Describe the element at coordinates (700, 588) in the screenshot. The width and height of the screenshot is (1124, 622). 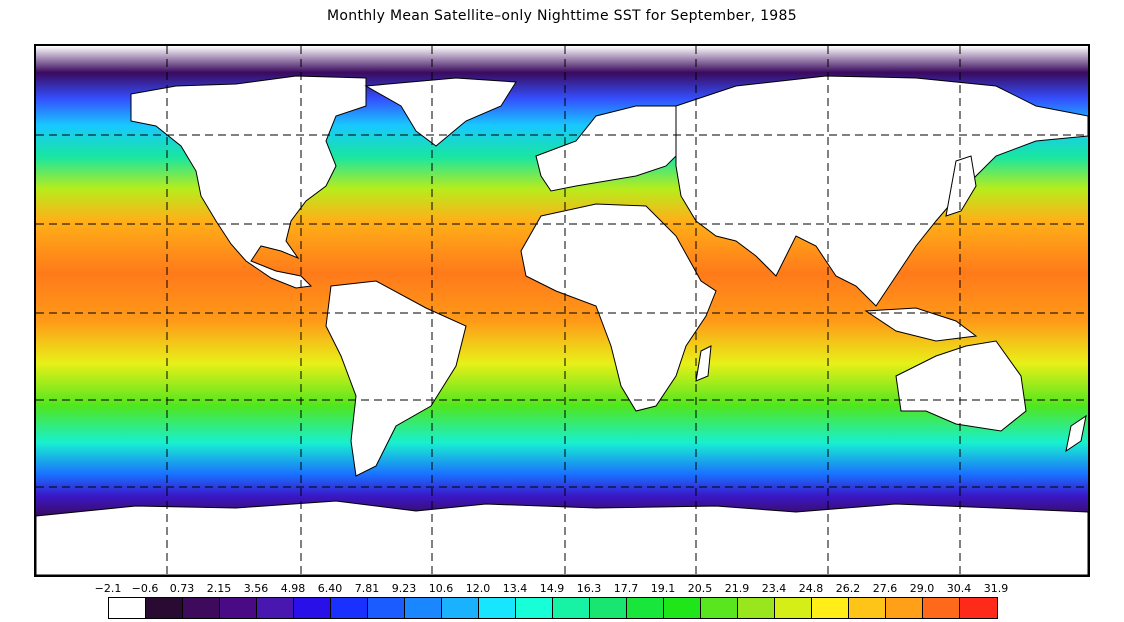
I see `colorbar-tick-label: 20.5` at that location.